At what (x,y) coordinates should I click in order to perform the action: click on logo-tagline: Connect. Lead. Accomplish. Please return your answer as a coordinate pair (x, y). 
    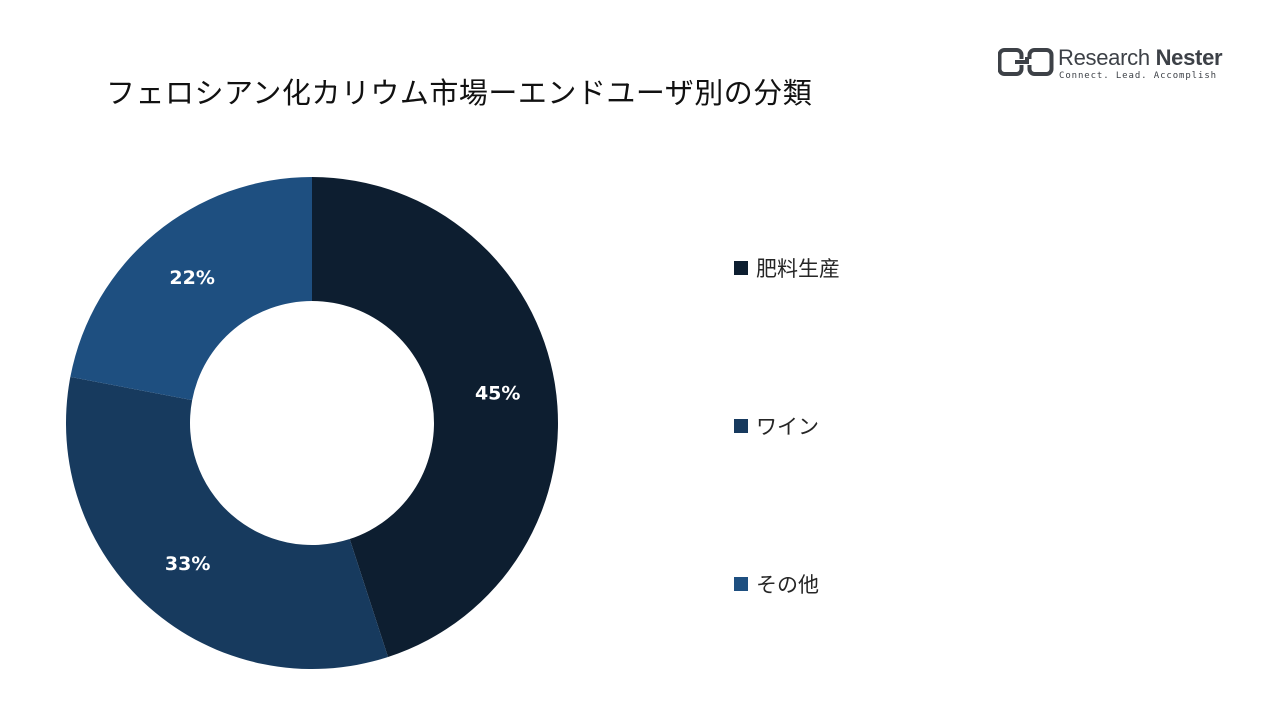
    Looking at the image, I should click on (1138, 76).